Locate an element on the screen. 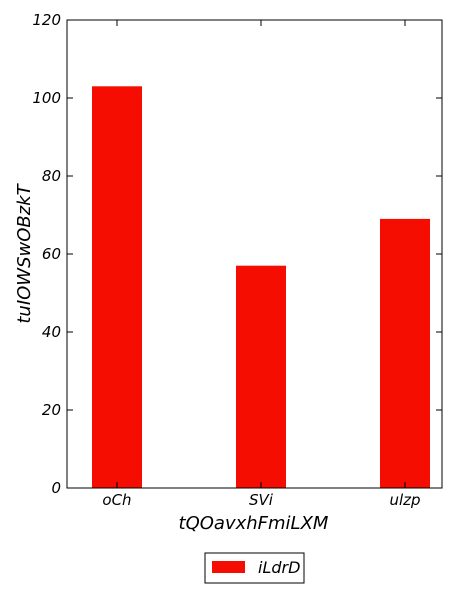 Image resolution: width=456 pixels, height=608 pixels. y-tick-label: 40 is located at coordinates (51, 332).